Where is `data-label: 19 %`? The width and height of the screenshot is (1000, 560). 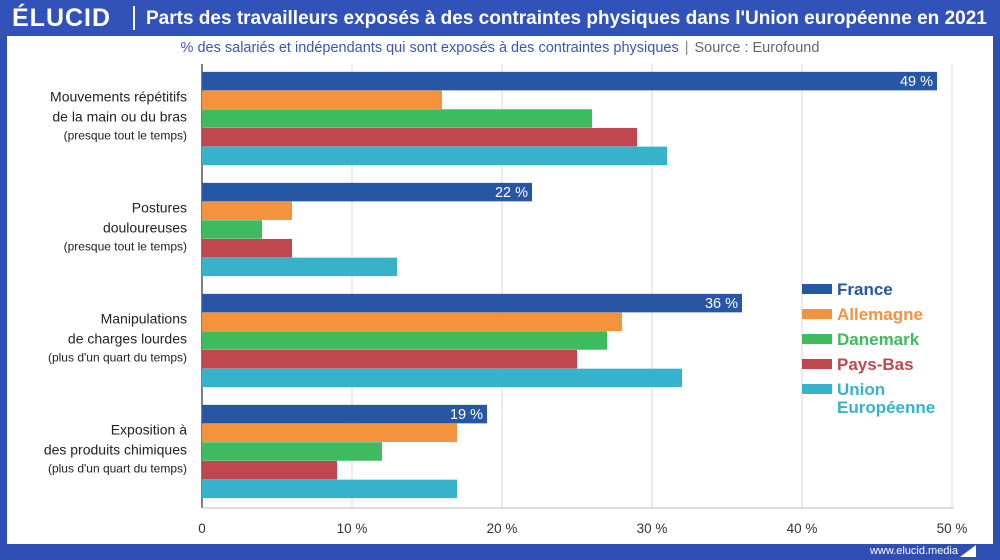
data-label: 19 % is located at coordinates (466, 415).